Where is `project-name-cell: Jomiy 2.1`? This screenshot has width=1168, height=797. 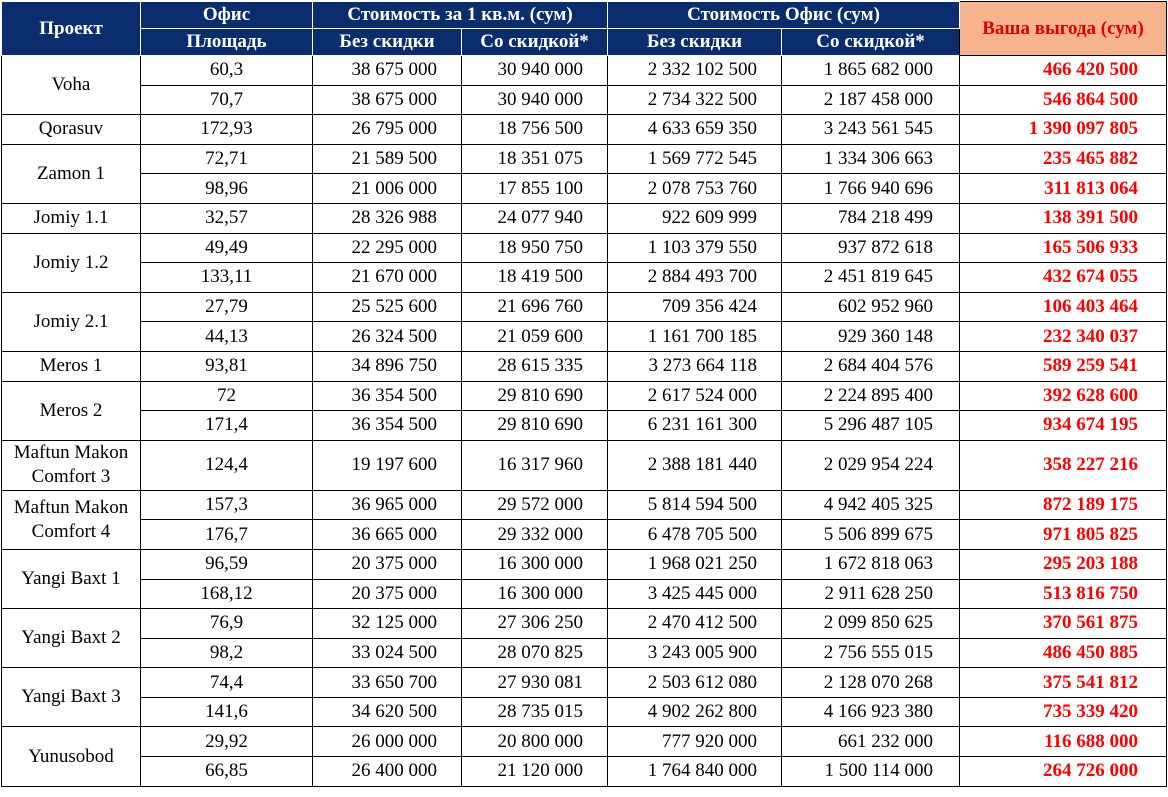 project-name-cell: Jomiy 2.1 is located at coordinates (71, 321).